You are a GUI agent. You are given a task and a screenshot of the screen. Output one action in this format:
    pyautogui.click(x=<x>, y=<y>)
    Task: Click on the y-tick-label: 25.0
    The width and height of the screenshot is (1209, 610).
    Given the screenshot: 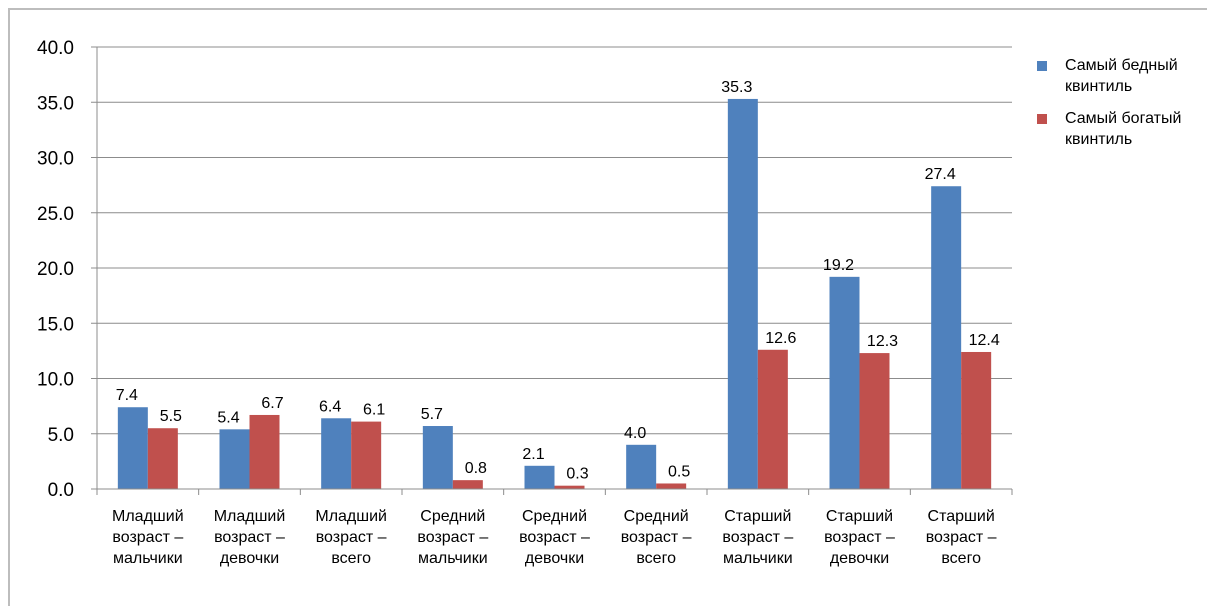 What is the action you would take?
    pyautogui.click(x=55, y=214)
    